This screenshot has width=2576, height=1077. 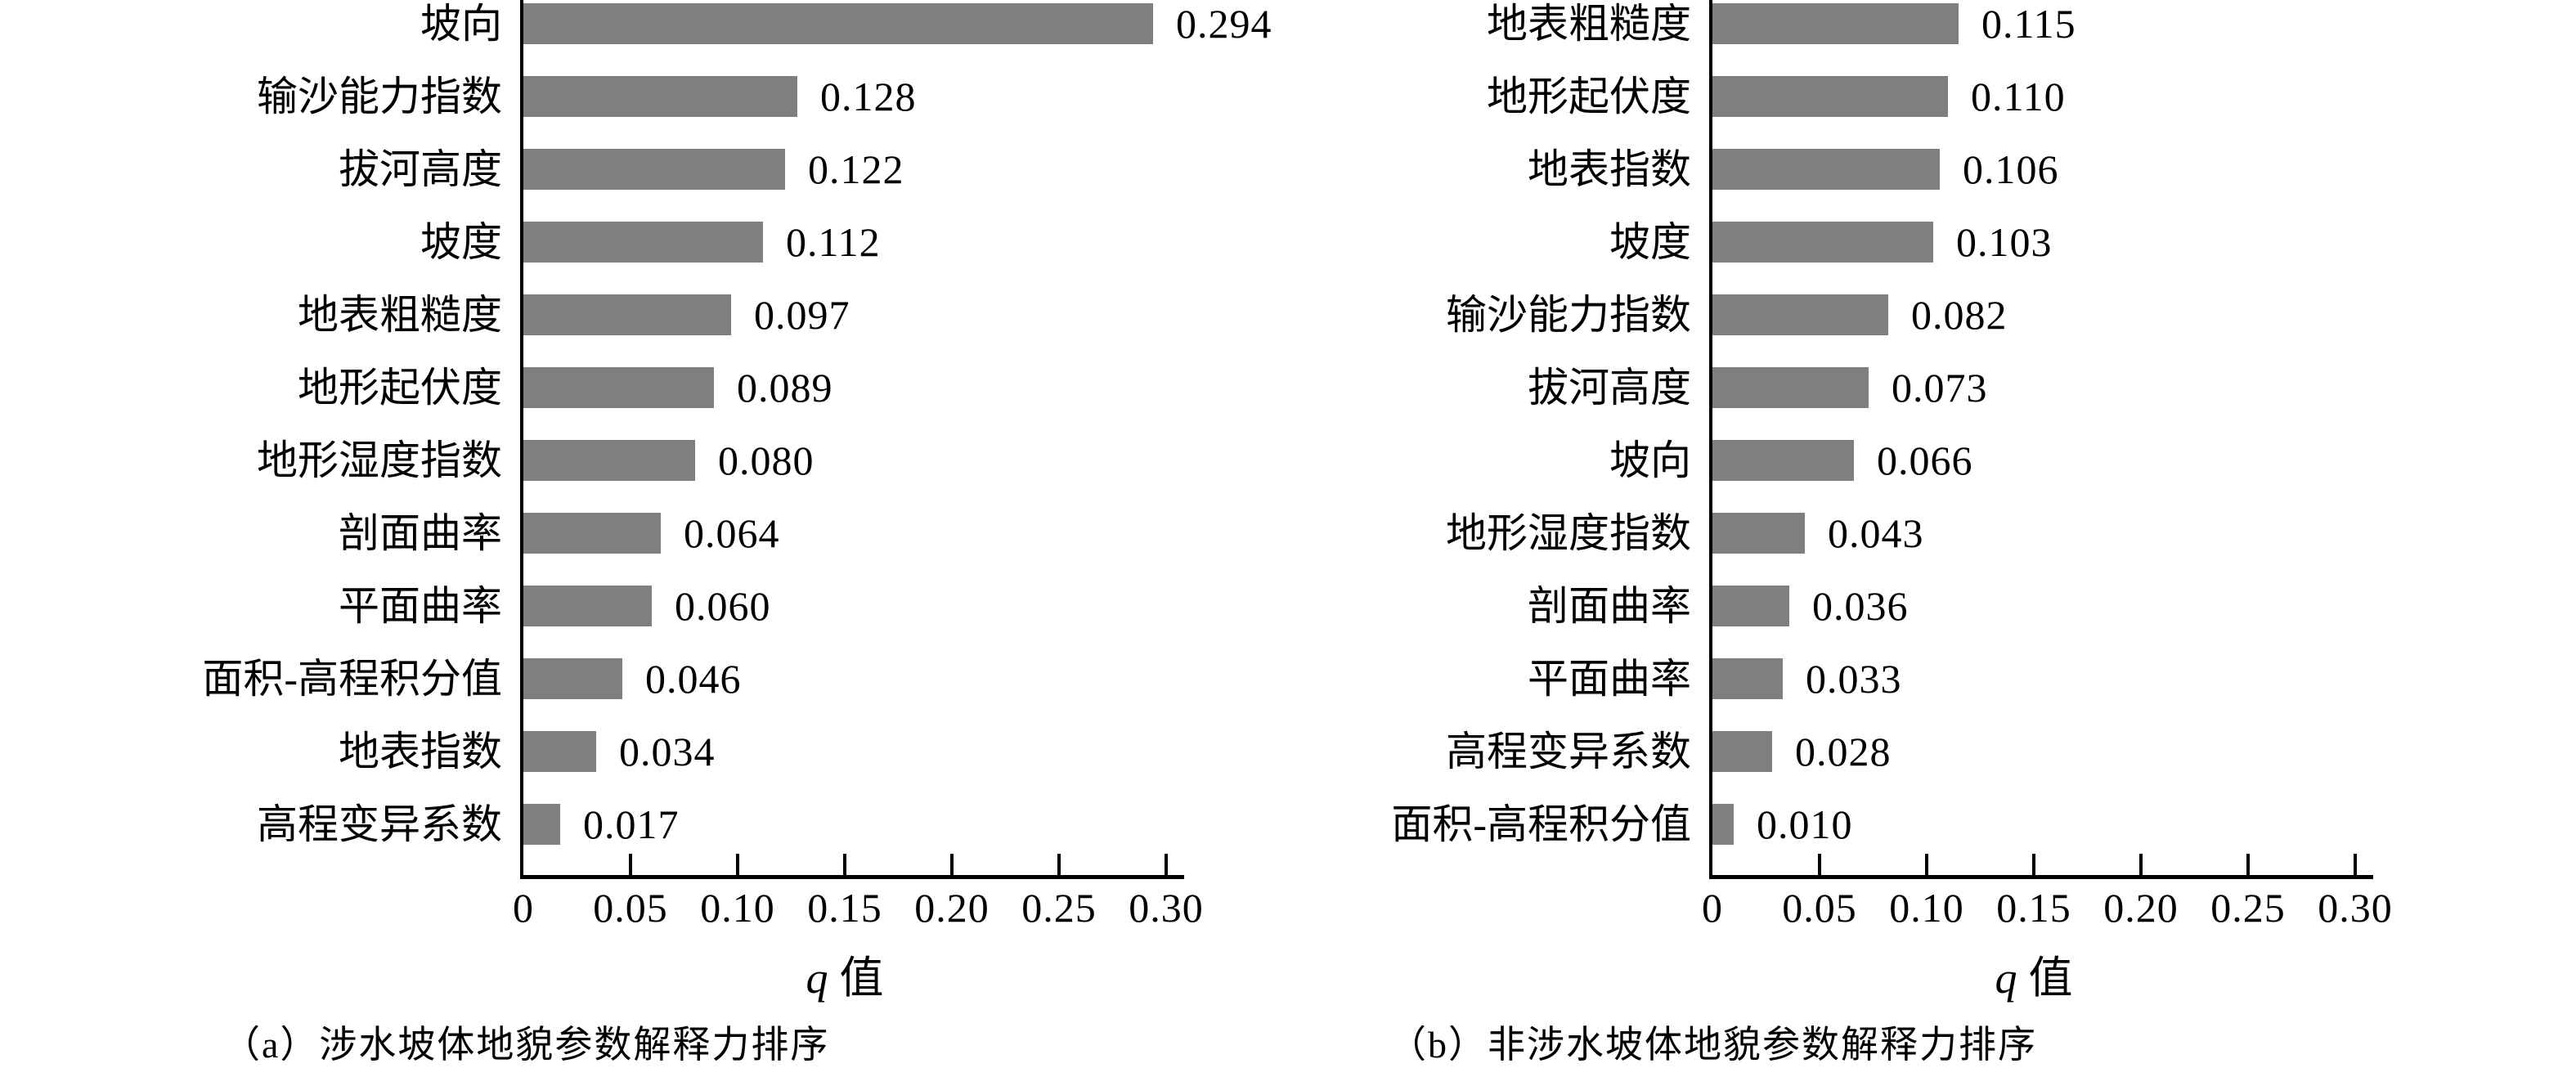 I want to click on chart-b-xaxis-unit: 值, so click(x=2051, y=978).